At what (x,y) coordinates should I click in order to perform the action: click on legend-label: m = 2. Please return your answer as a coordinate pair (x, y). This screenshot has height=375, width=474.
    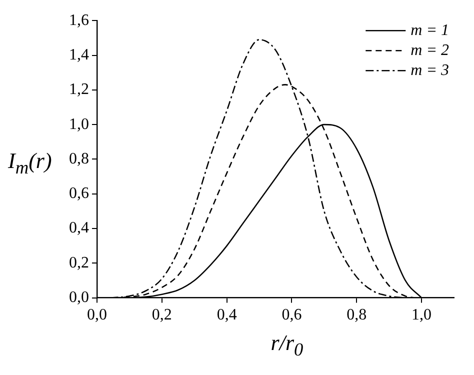
    Looking at the image, I should click on (430, 50).